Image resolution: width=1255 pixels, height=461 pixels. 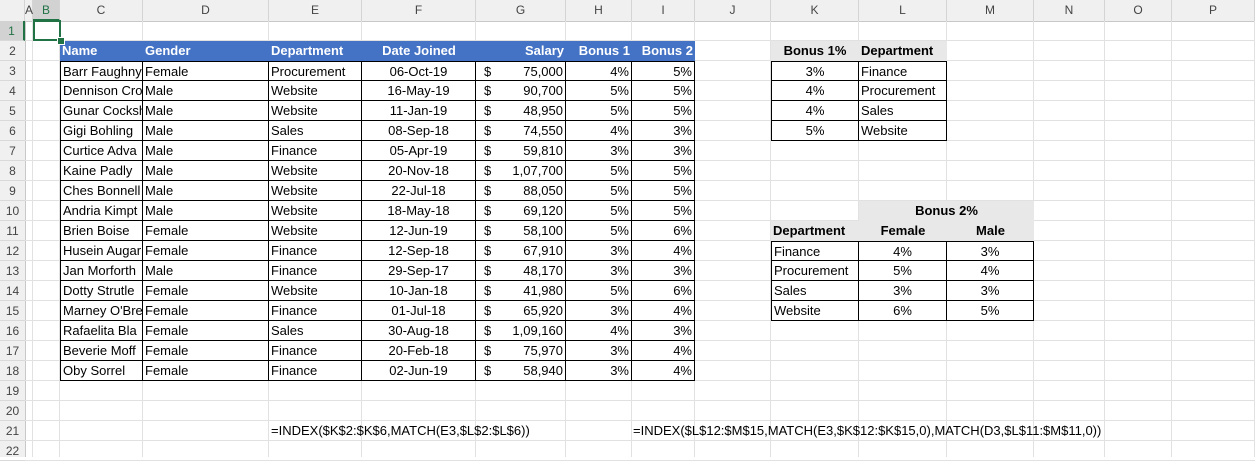 I want to click on select-all-corner, so click(x=12, y=10).